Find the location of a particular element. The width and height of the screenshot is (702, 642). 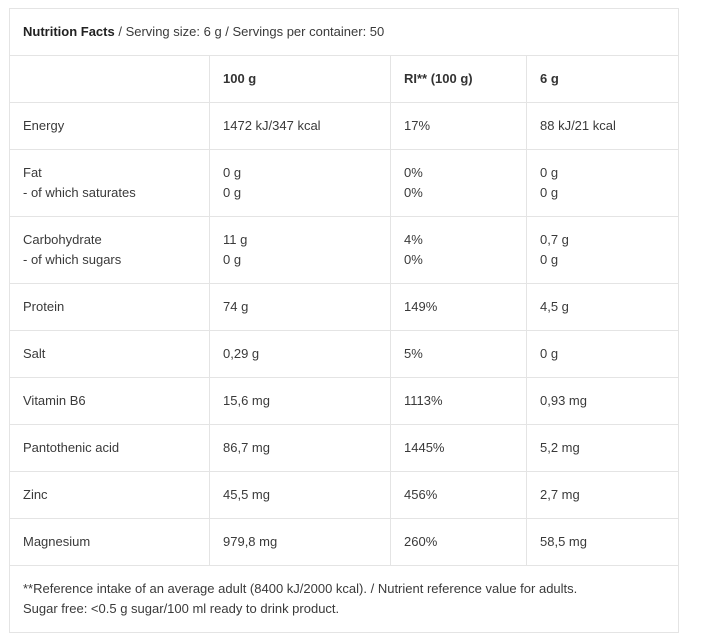

cell-line: 0,29 g is located at coordinates (241, 353).